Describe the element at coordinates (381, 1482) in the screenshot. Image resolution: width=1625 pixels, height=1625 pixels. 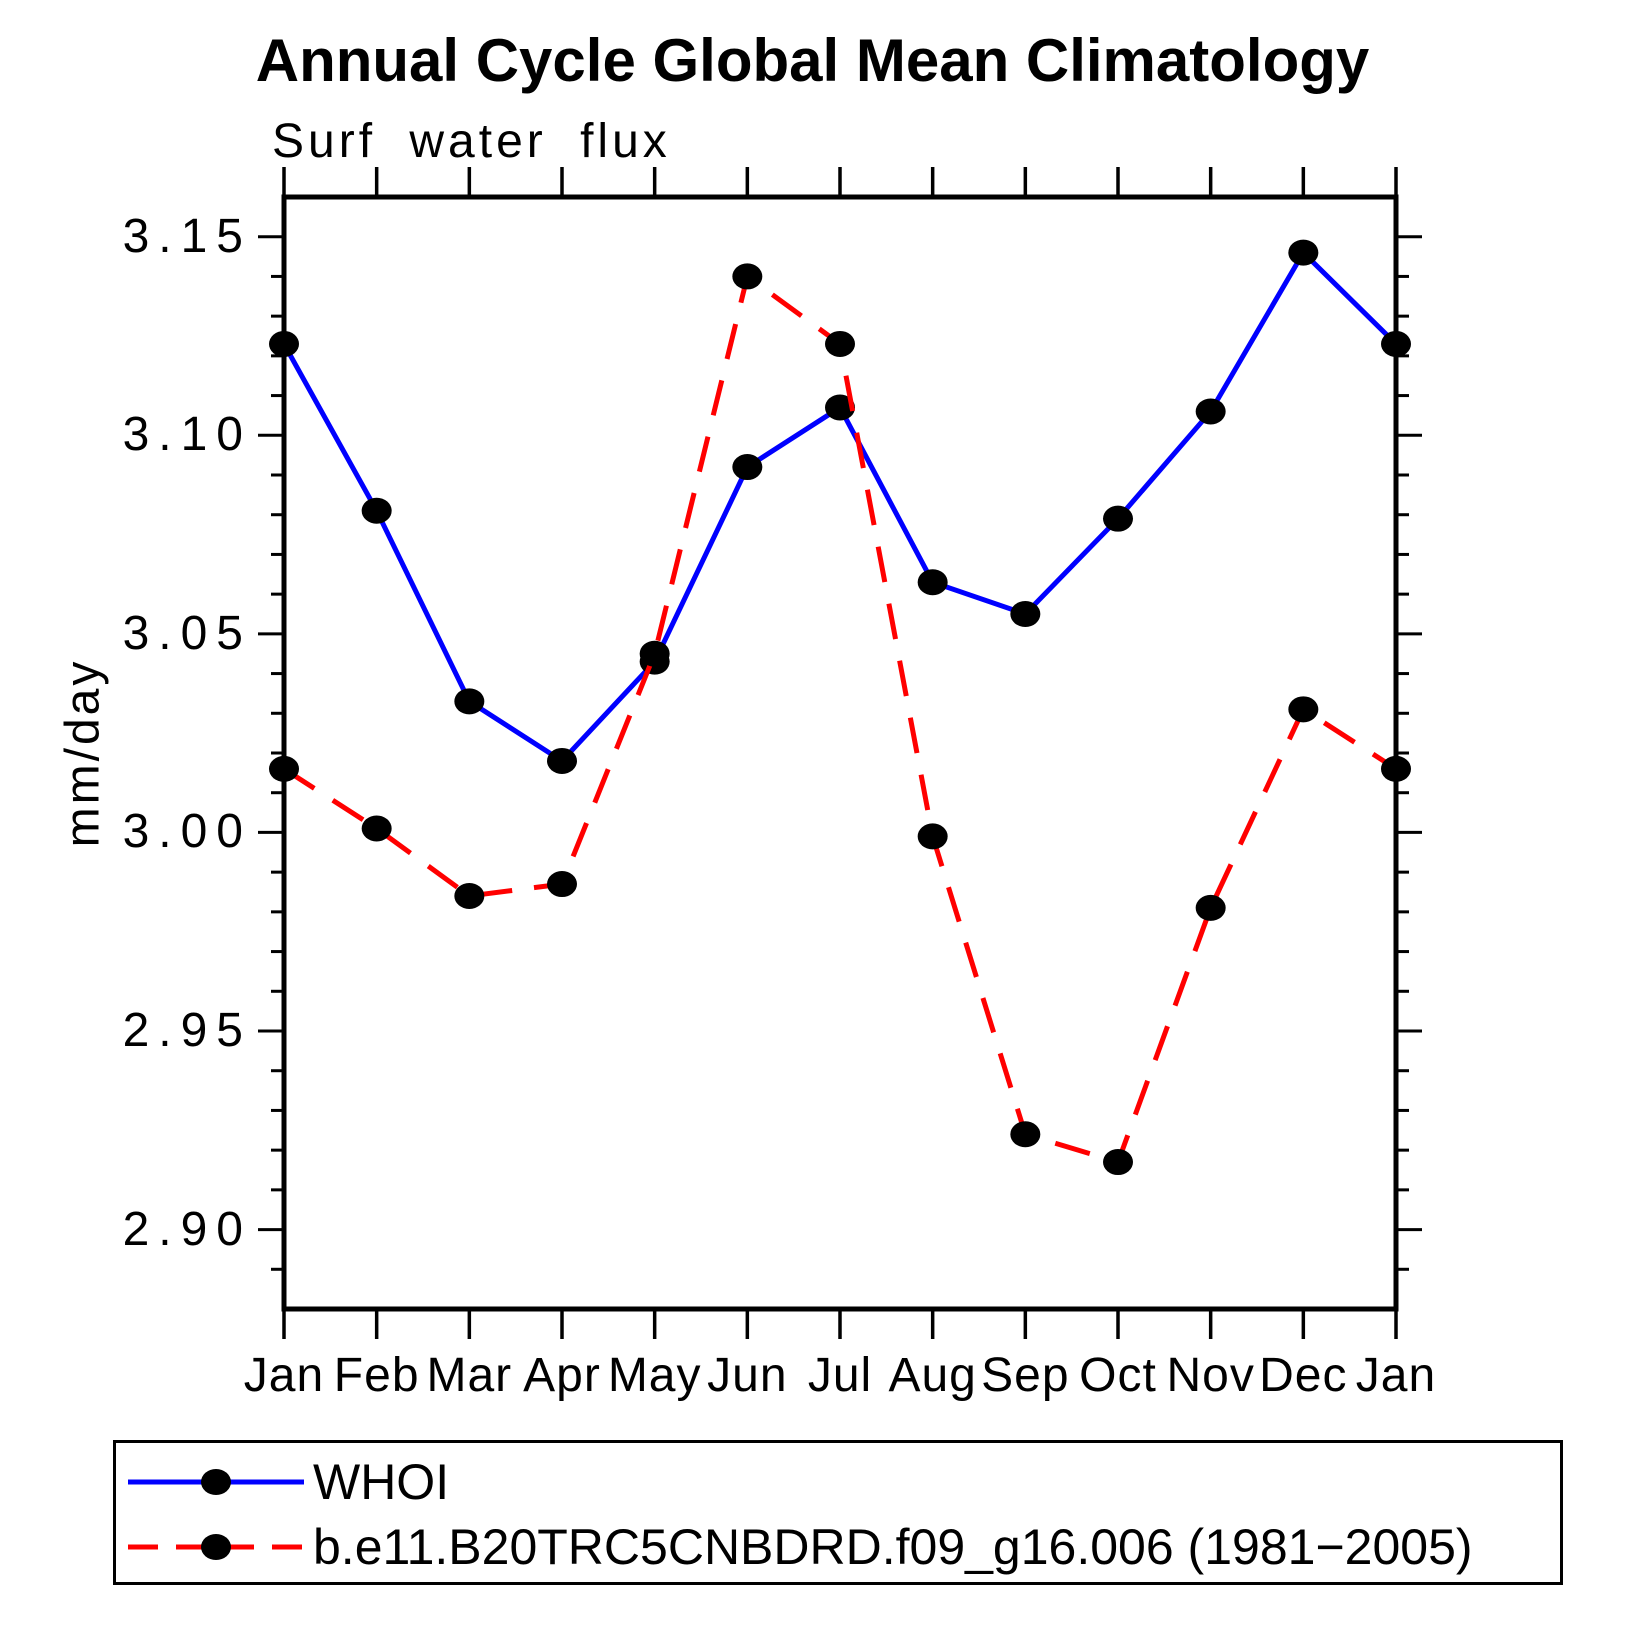
I see `legend-label-whoi: WHOI` at that location.